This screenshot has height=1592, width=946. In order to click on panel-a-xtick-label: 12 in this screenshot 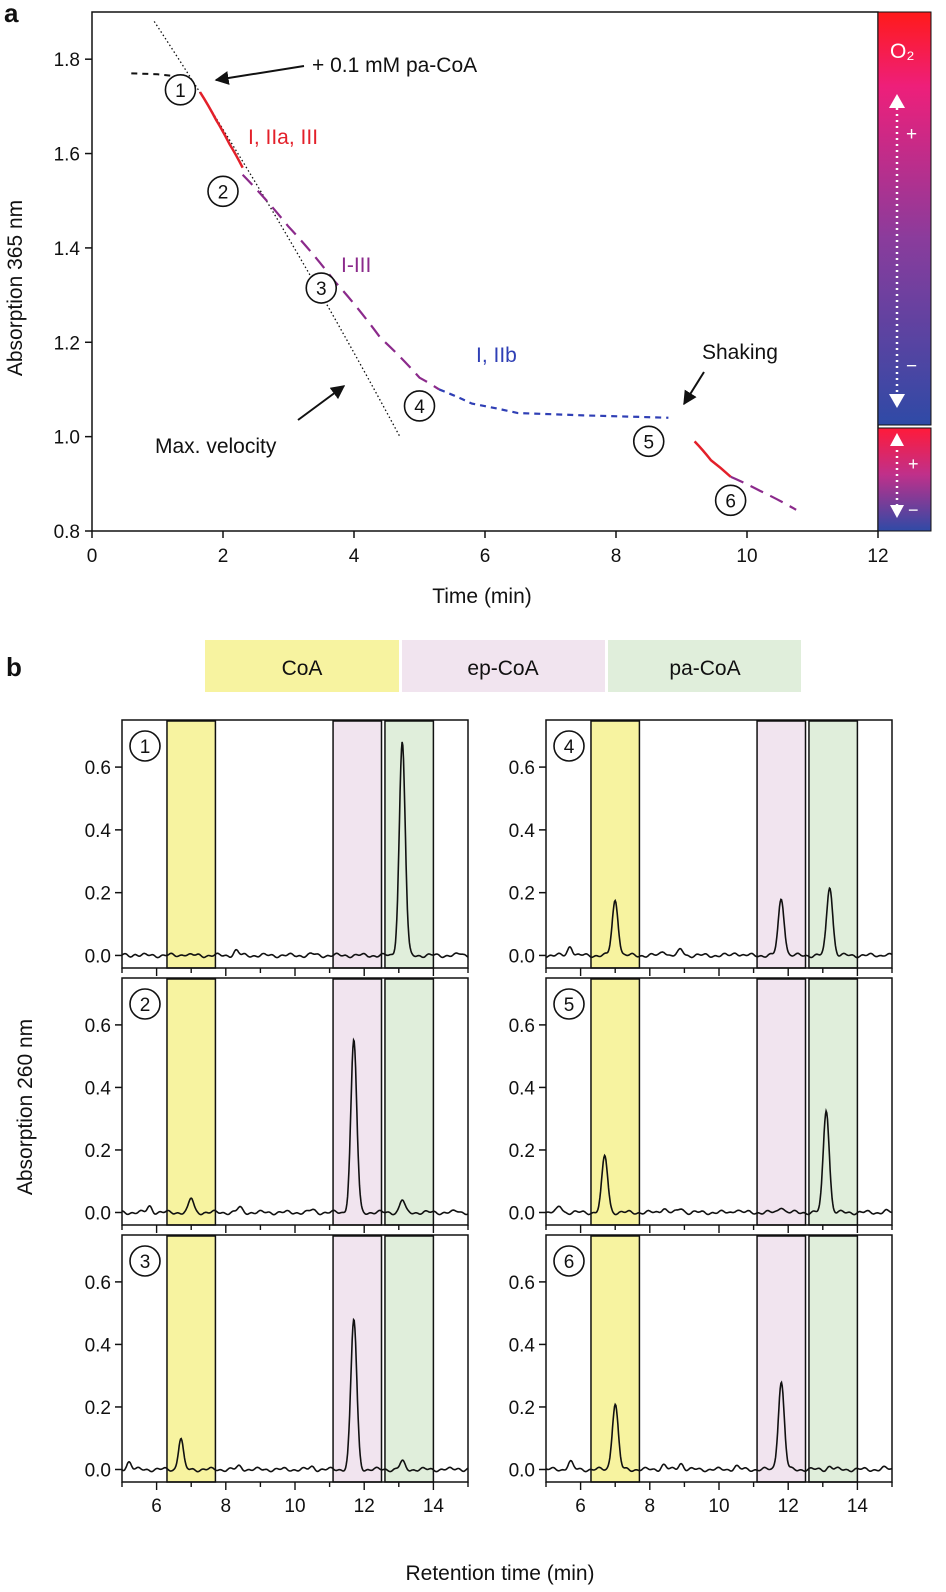, I will do `click(877, 556)`.